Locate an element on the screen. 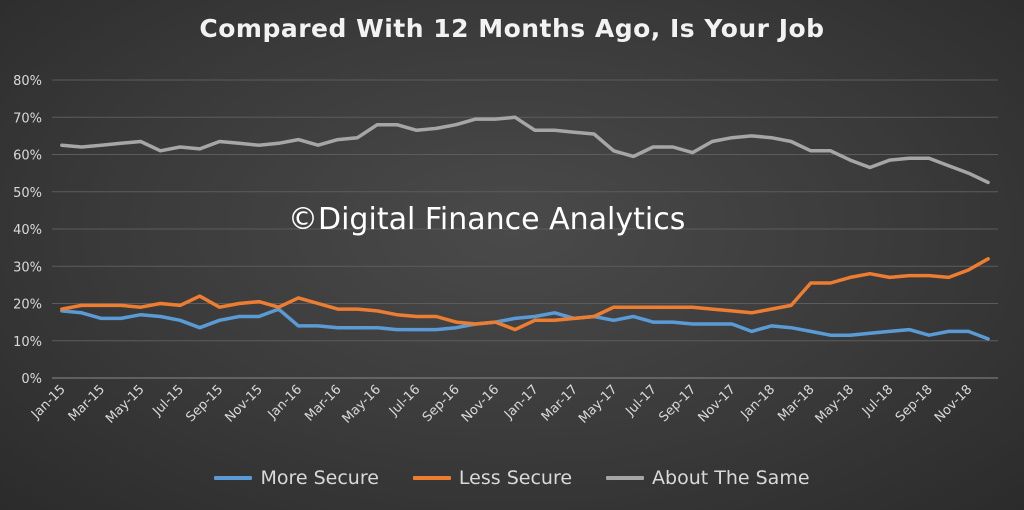 This screenshot has height=510, width=1024. series-line-more-secure is located at coordinates (525, 324).